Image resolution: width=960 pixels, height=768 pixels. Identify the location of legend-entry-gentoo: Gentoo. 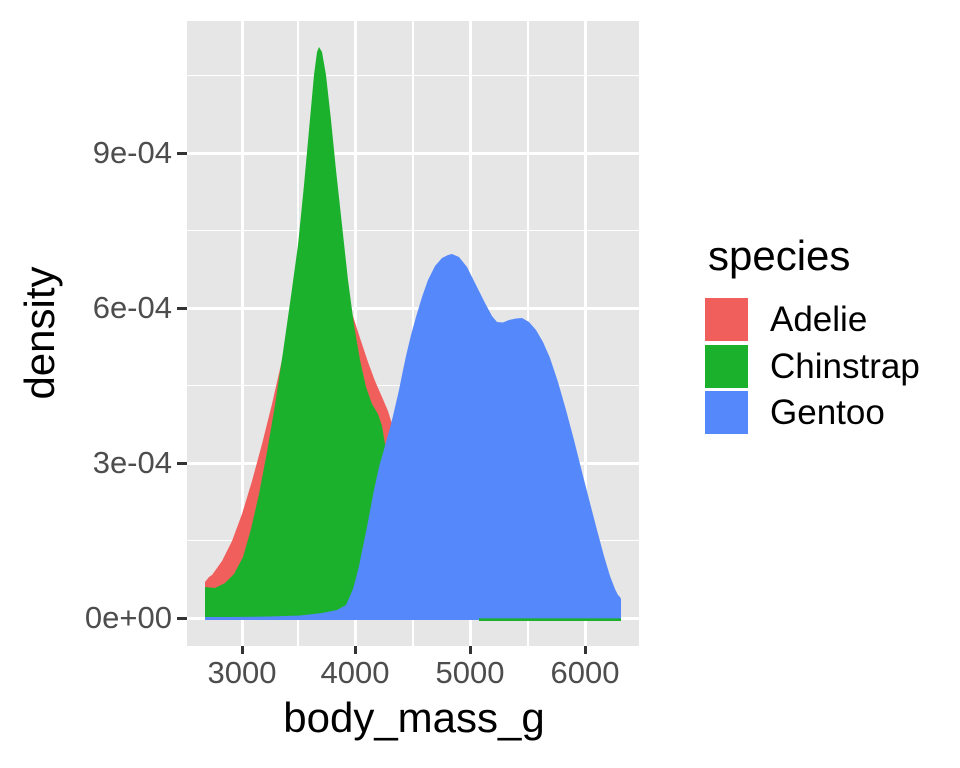
(812, 412).